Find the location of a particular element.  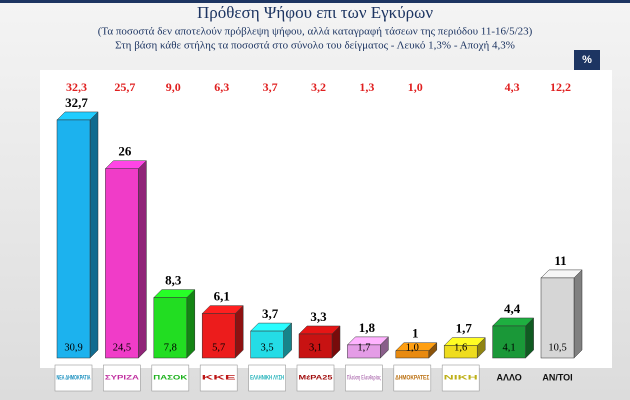

previous-value-label: 9,0 is located at coordinates (173, 87).